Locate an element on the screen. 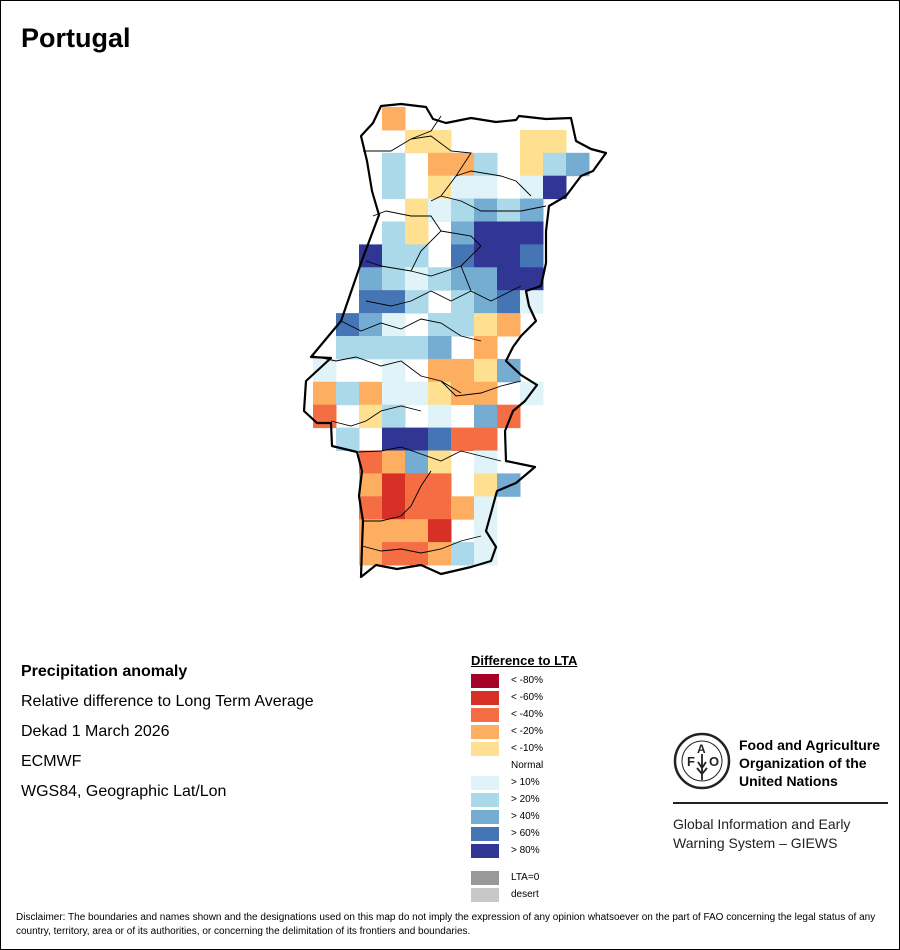 Image resolution: width=900 pixels, height=950 pixels. legend-label: < -10% is located at coordinates (527, 748).